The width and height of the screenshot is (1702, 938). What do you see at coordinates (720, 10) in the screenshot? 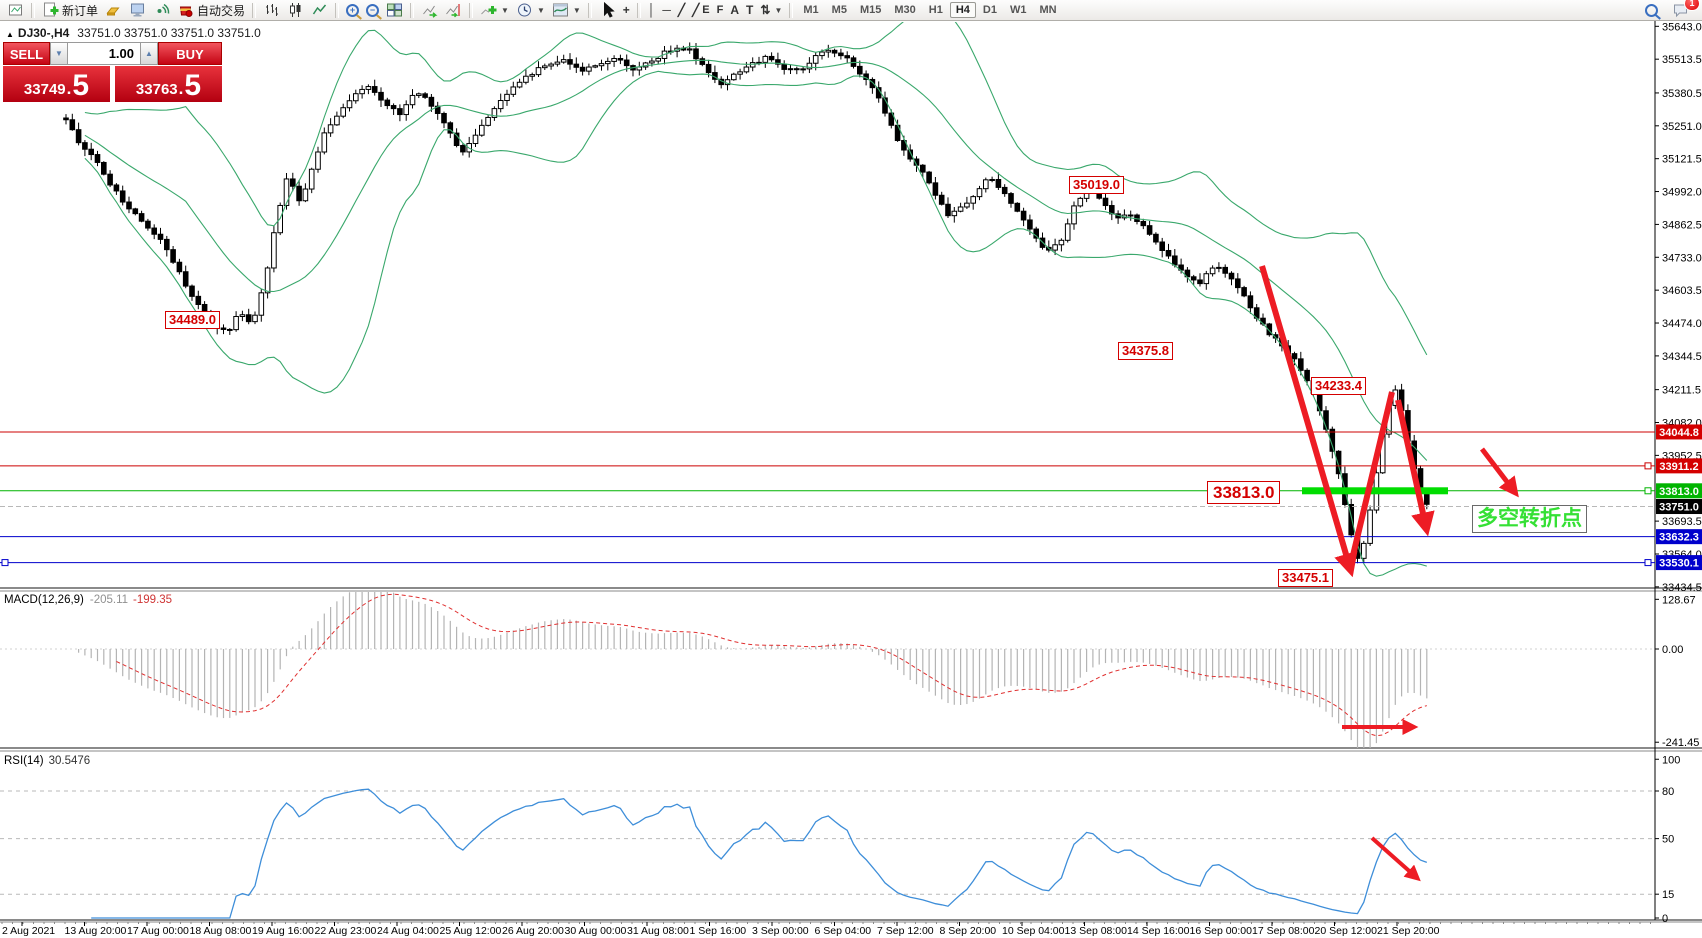
I see `fibonacci-tool-button: F` at bounding box center [720, 10].